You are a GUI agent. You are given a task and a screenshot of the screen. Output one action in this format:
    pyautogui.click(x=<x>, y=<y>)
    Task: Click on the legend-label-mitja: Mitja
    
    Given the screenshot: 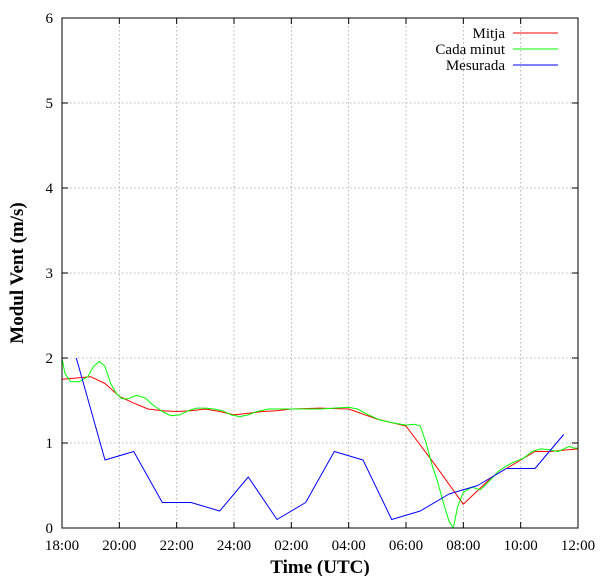 What is the action you would take?
    pyautogui.click(x=489, y=34)
    